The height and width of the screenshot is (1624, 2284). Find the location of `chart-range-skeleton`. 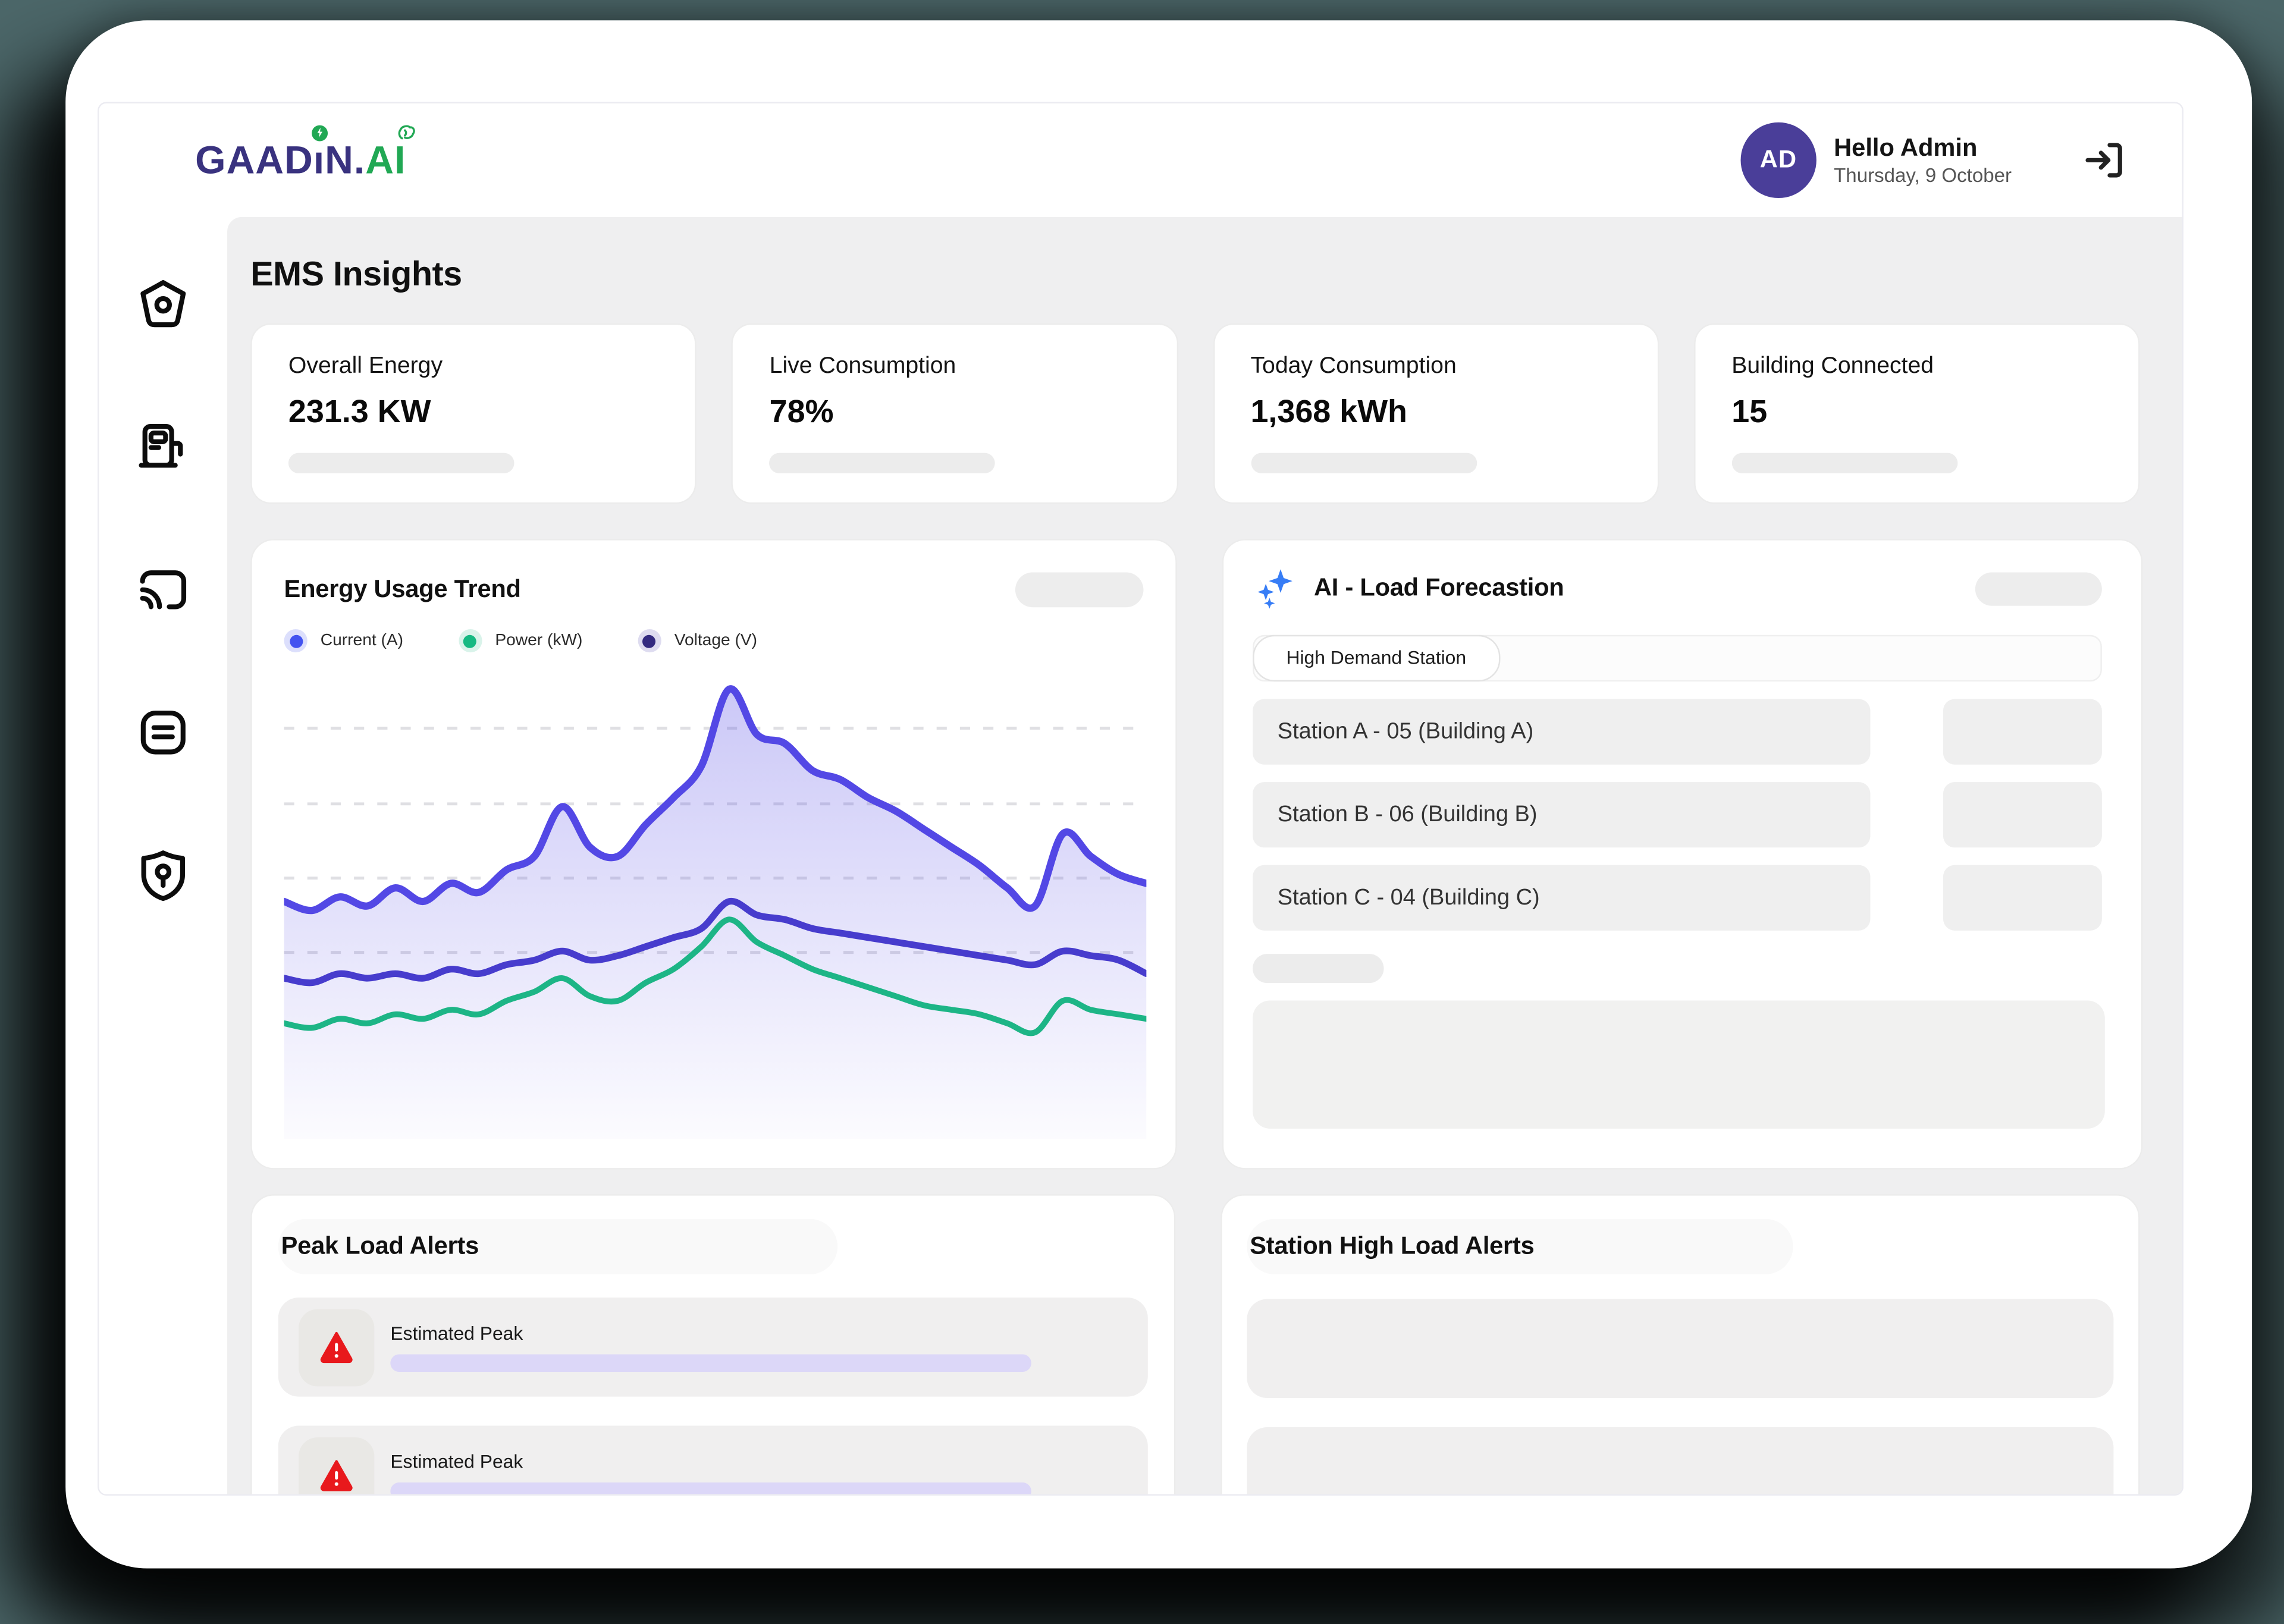

chart-range-skeleton is located at coordinates (1080, 590).